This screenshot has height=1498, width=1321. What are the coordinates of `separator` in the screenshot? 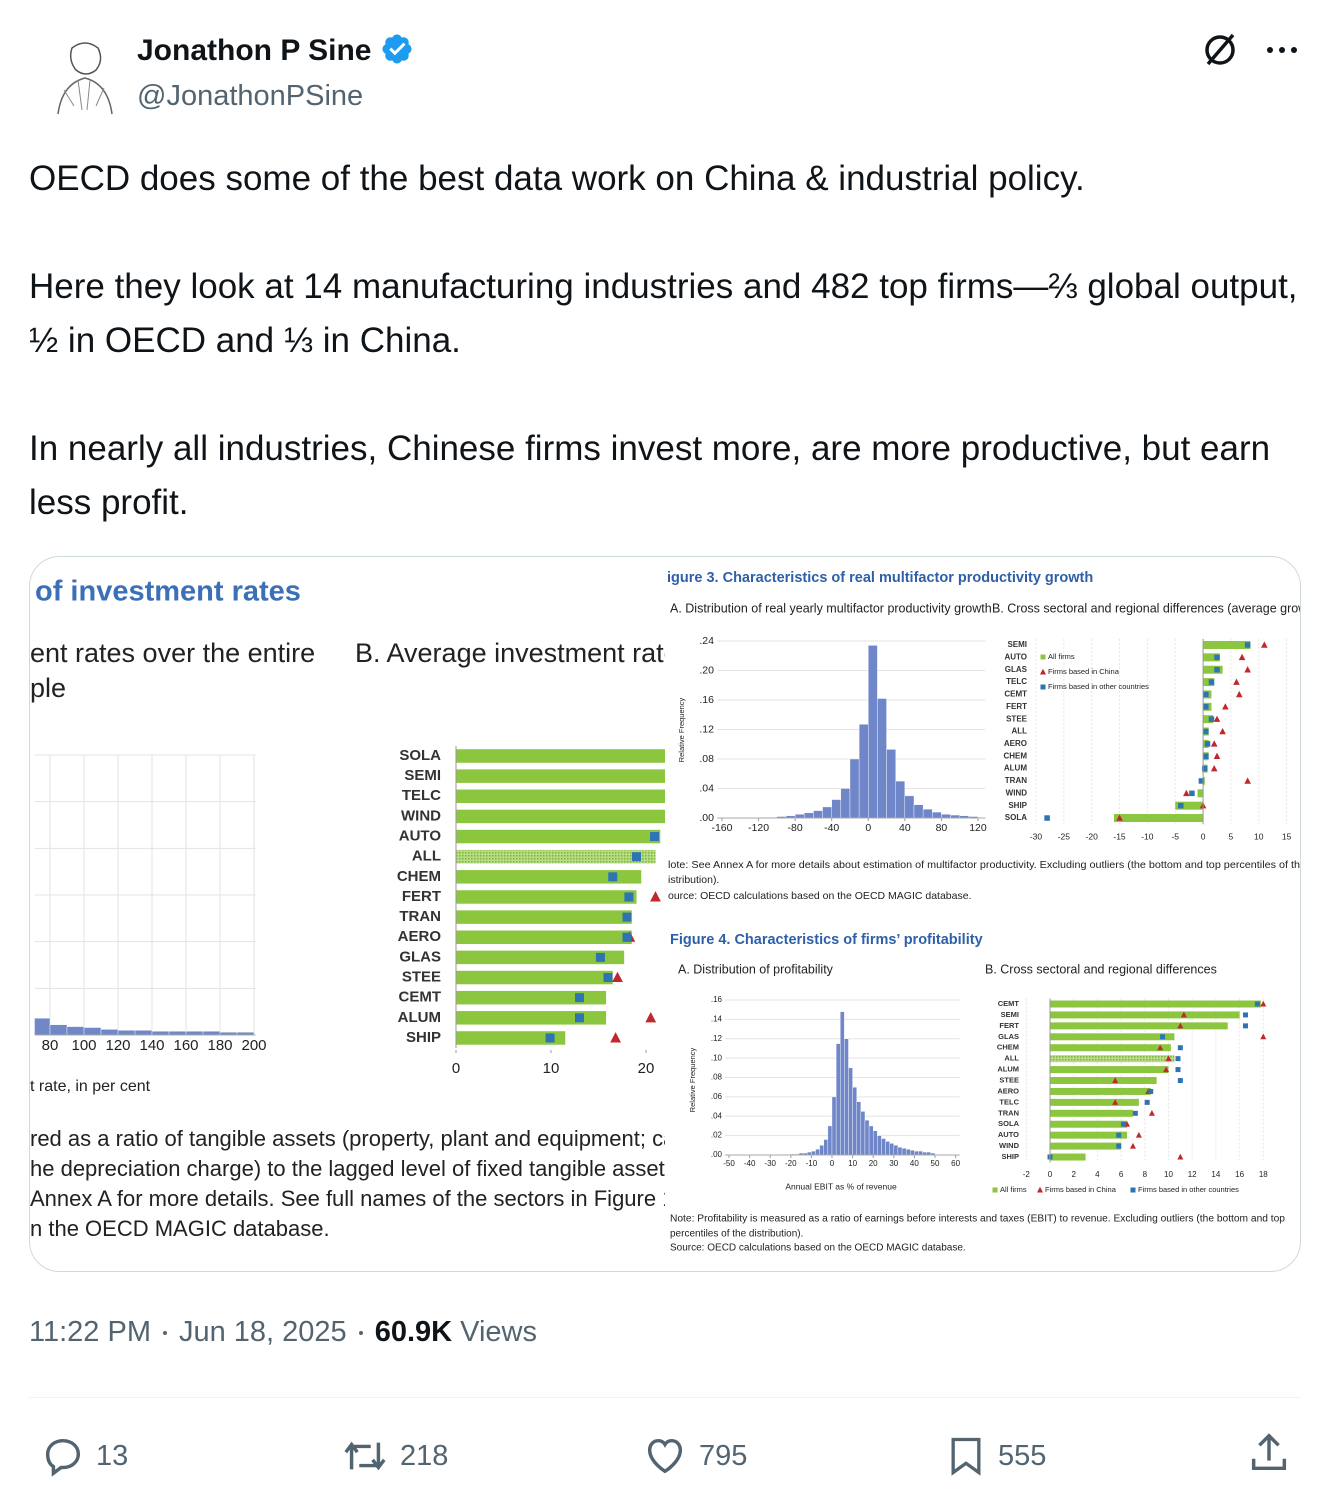 It's located at (164, 1332).